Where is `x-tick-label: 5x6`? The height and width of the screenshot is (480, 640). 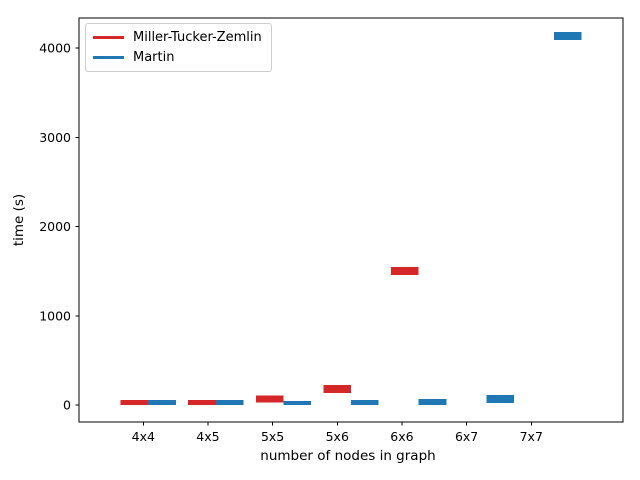
x-tick-label: 5x6 is located at coordinates (337, 436).